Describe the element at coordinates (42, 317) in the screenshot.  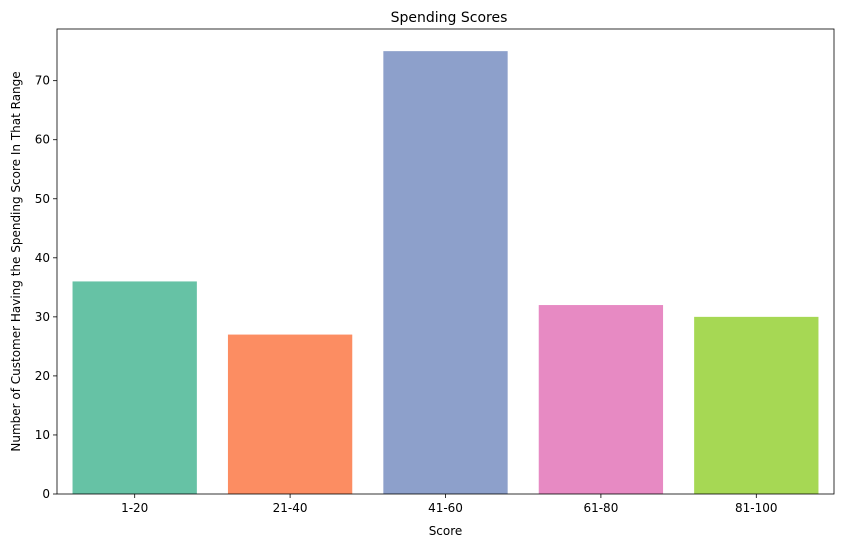
I see `y-tick-label: 30` at that location.